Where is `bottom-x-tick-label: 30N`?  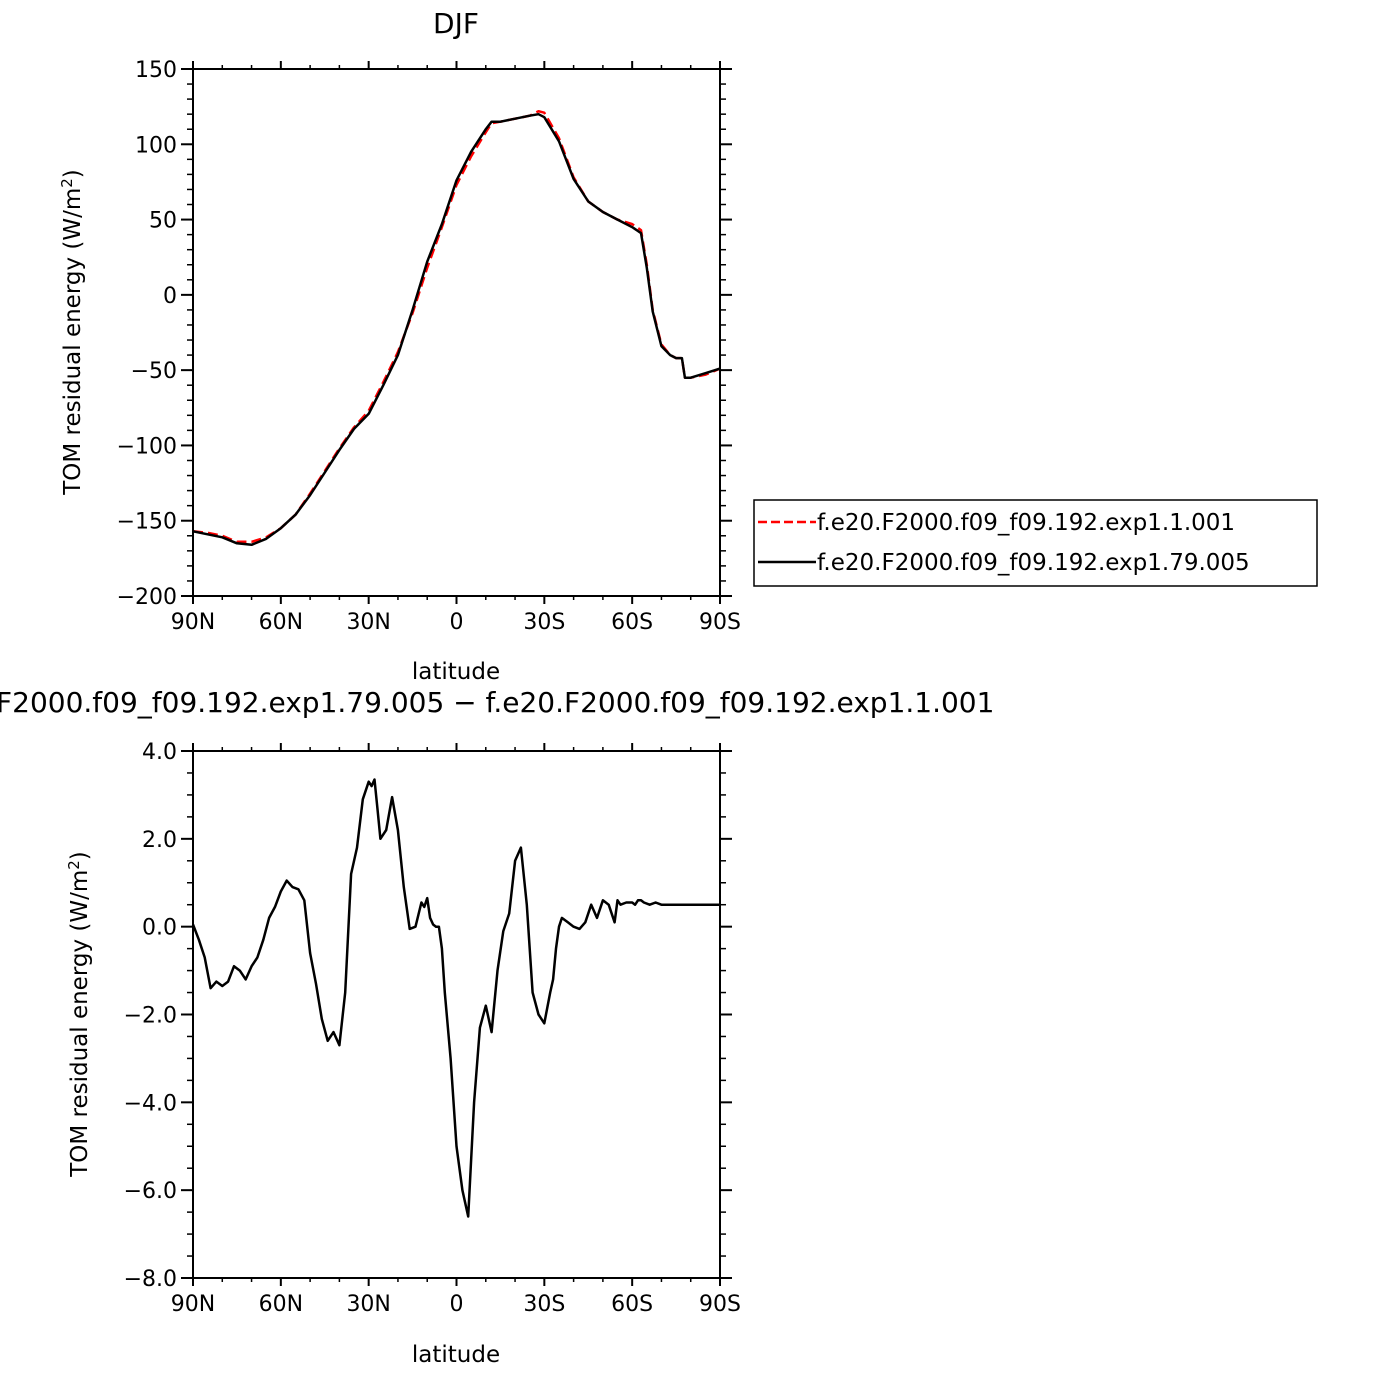 bottom-x-tick-label: 30N is located at coordinates (368, 1304).